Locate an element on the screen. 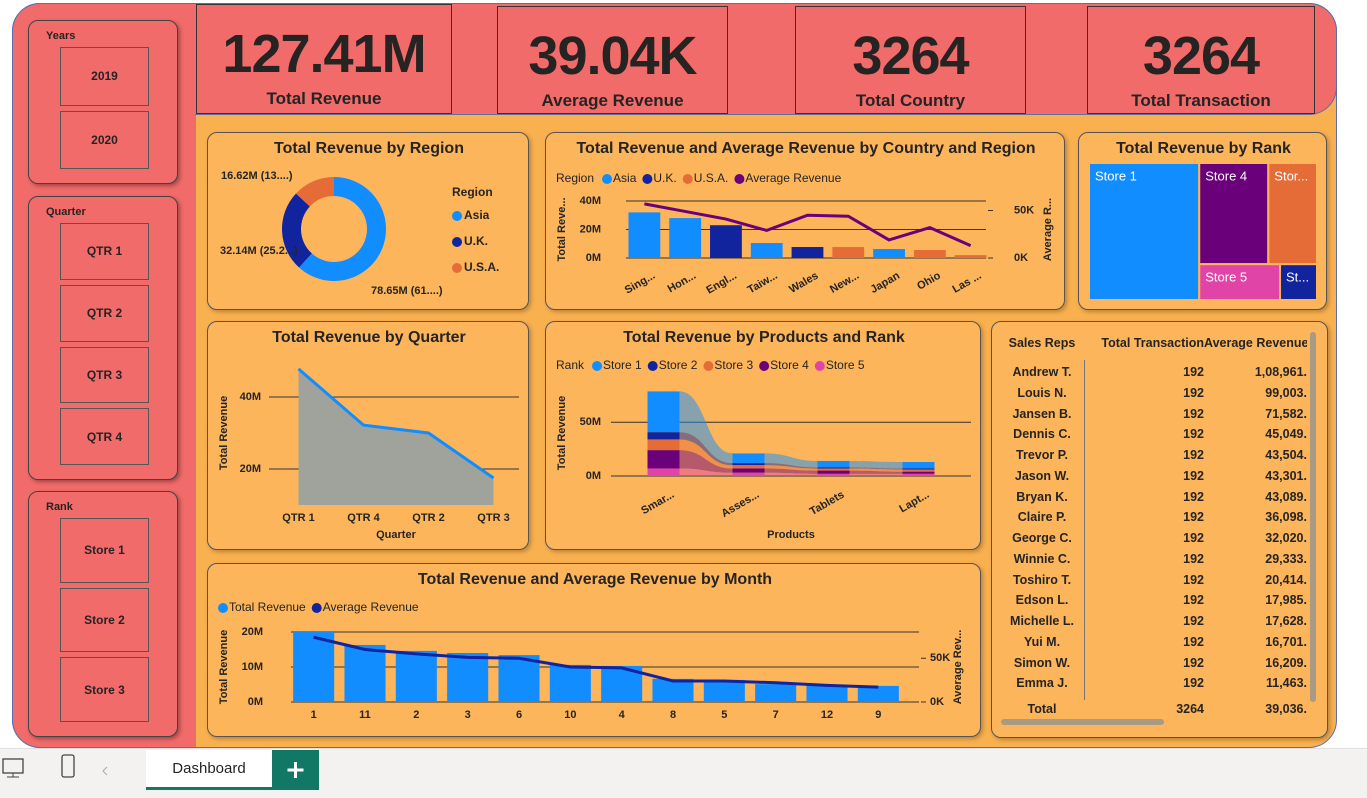 The image size is (1367, 798). x-tick-label: QTR 3 is located at coordinates (493, 518).